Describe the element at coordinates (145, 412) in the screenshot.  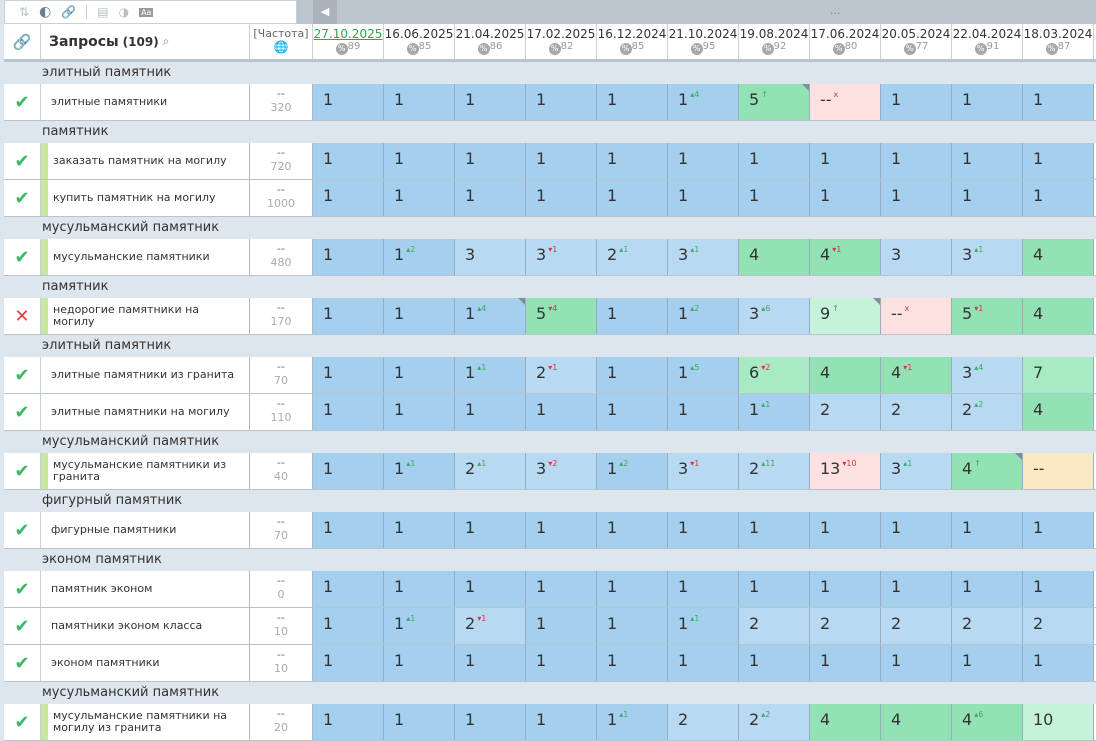
I see `query-text: элитные памятники на могилу` at that location.